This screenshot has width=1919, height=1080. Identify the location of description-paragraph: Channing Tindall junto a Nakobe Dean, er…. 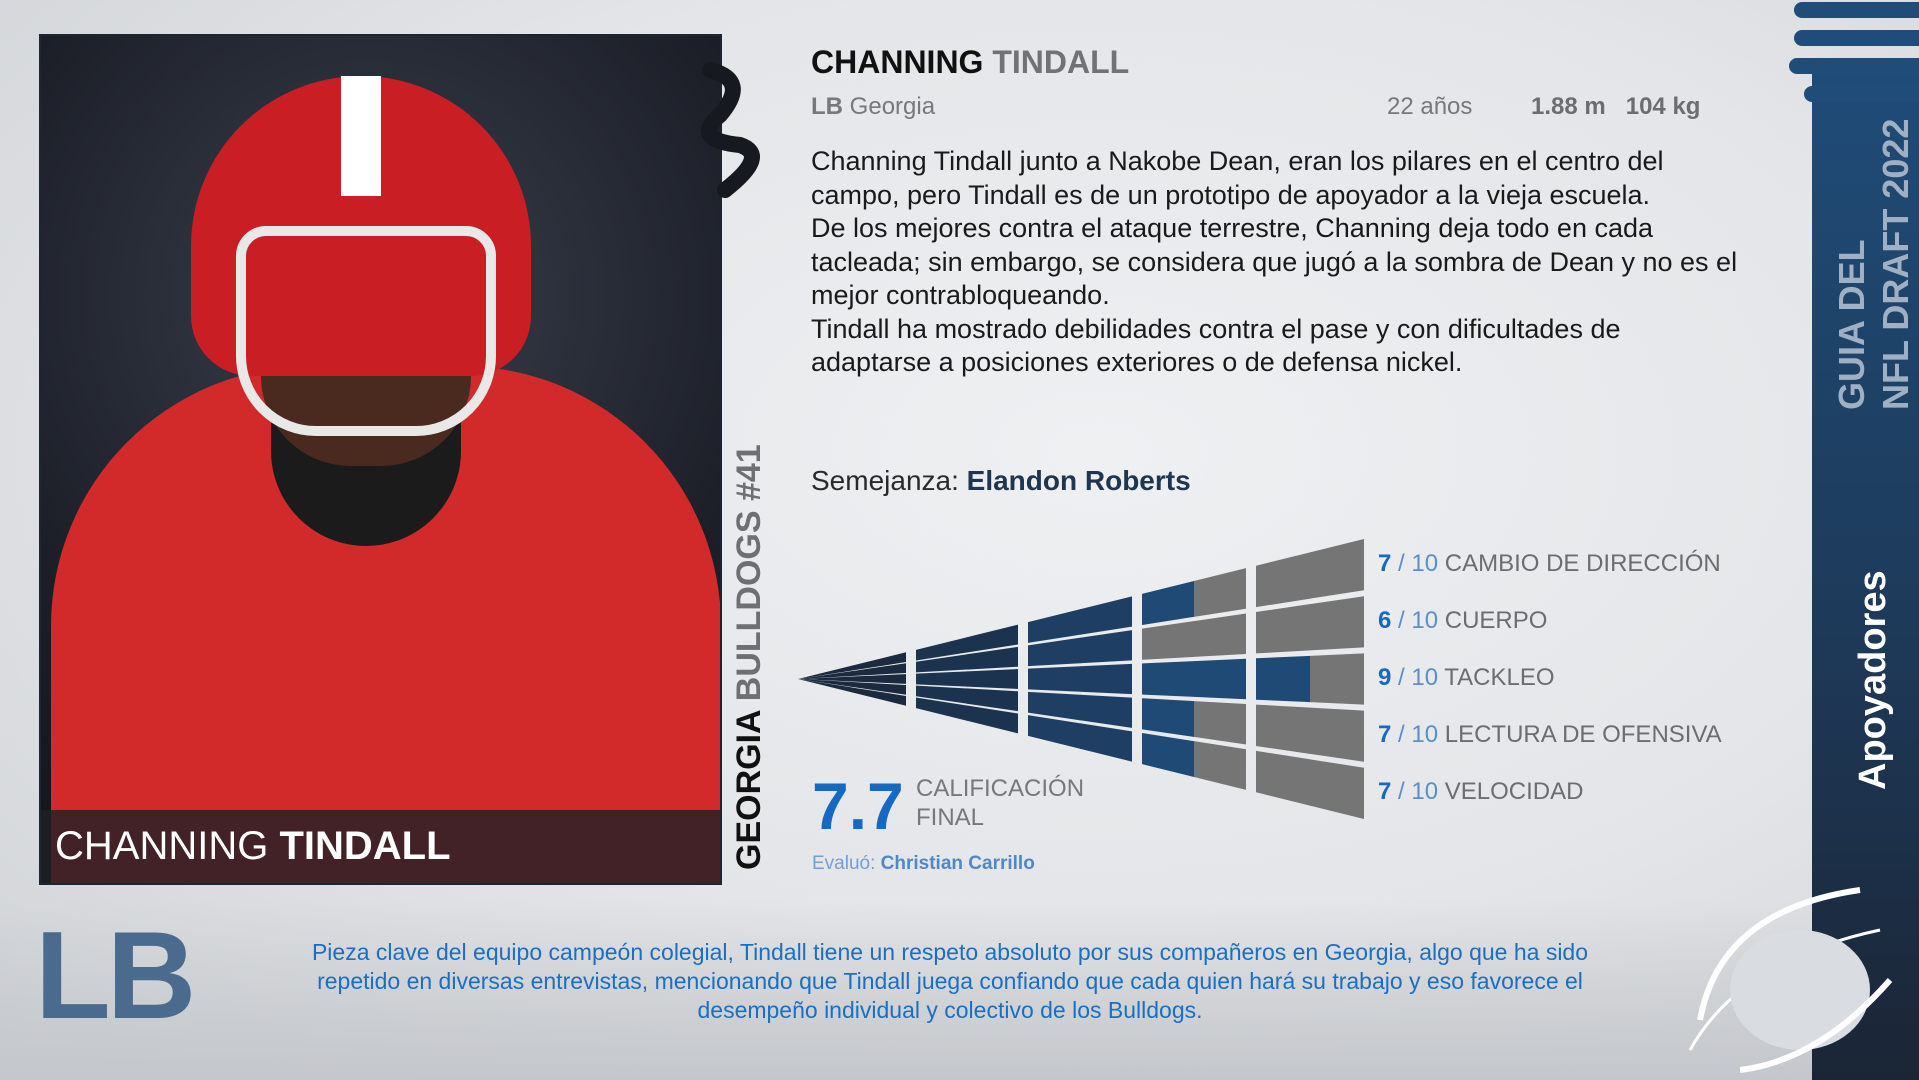
(1237, 178).